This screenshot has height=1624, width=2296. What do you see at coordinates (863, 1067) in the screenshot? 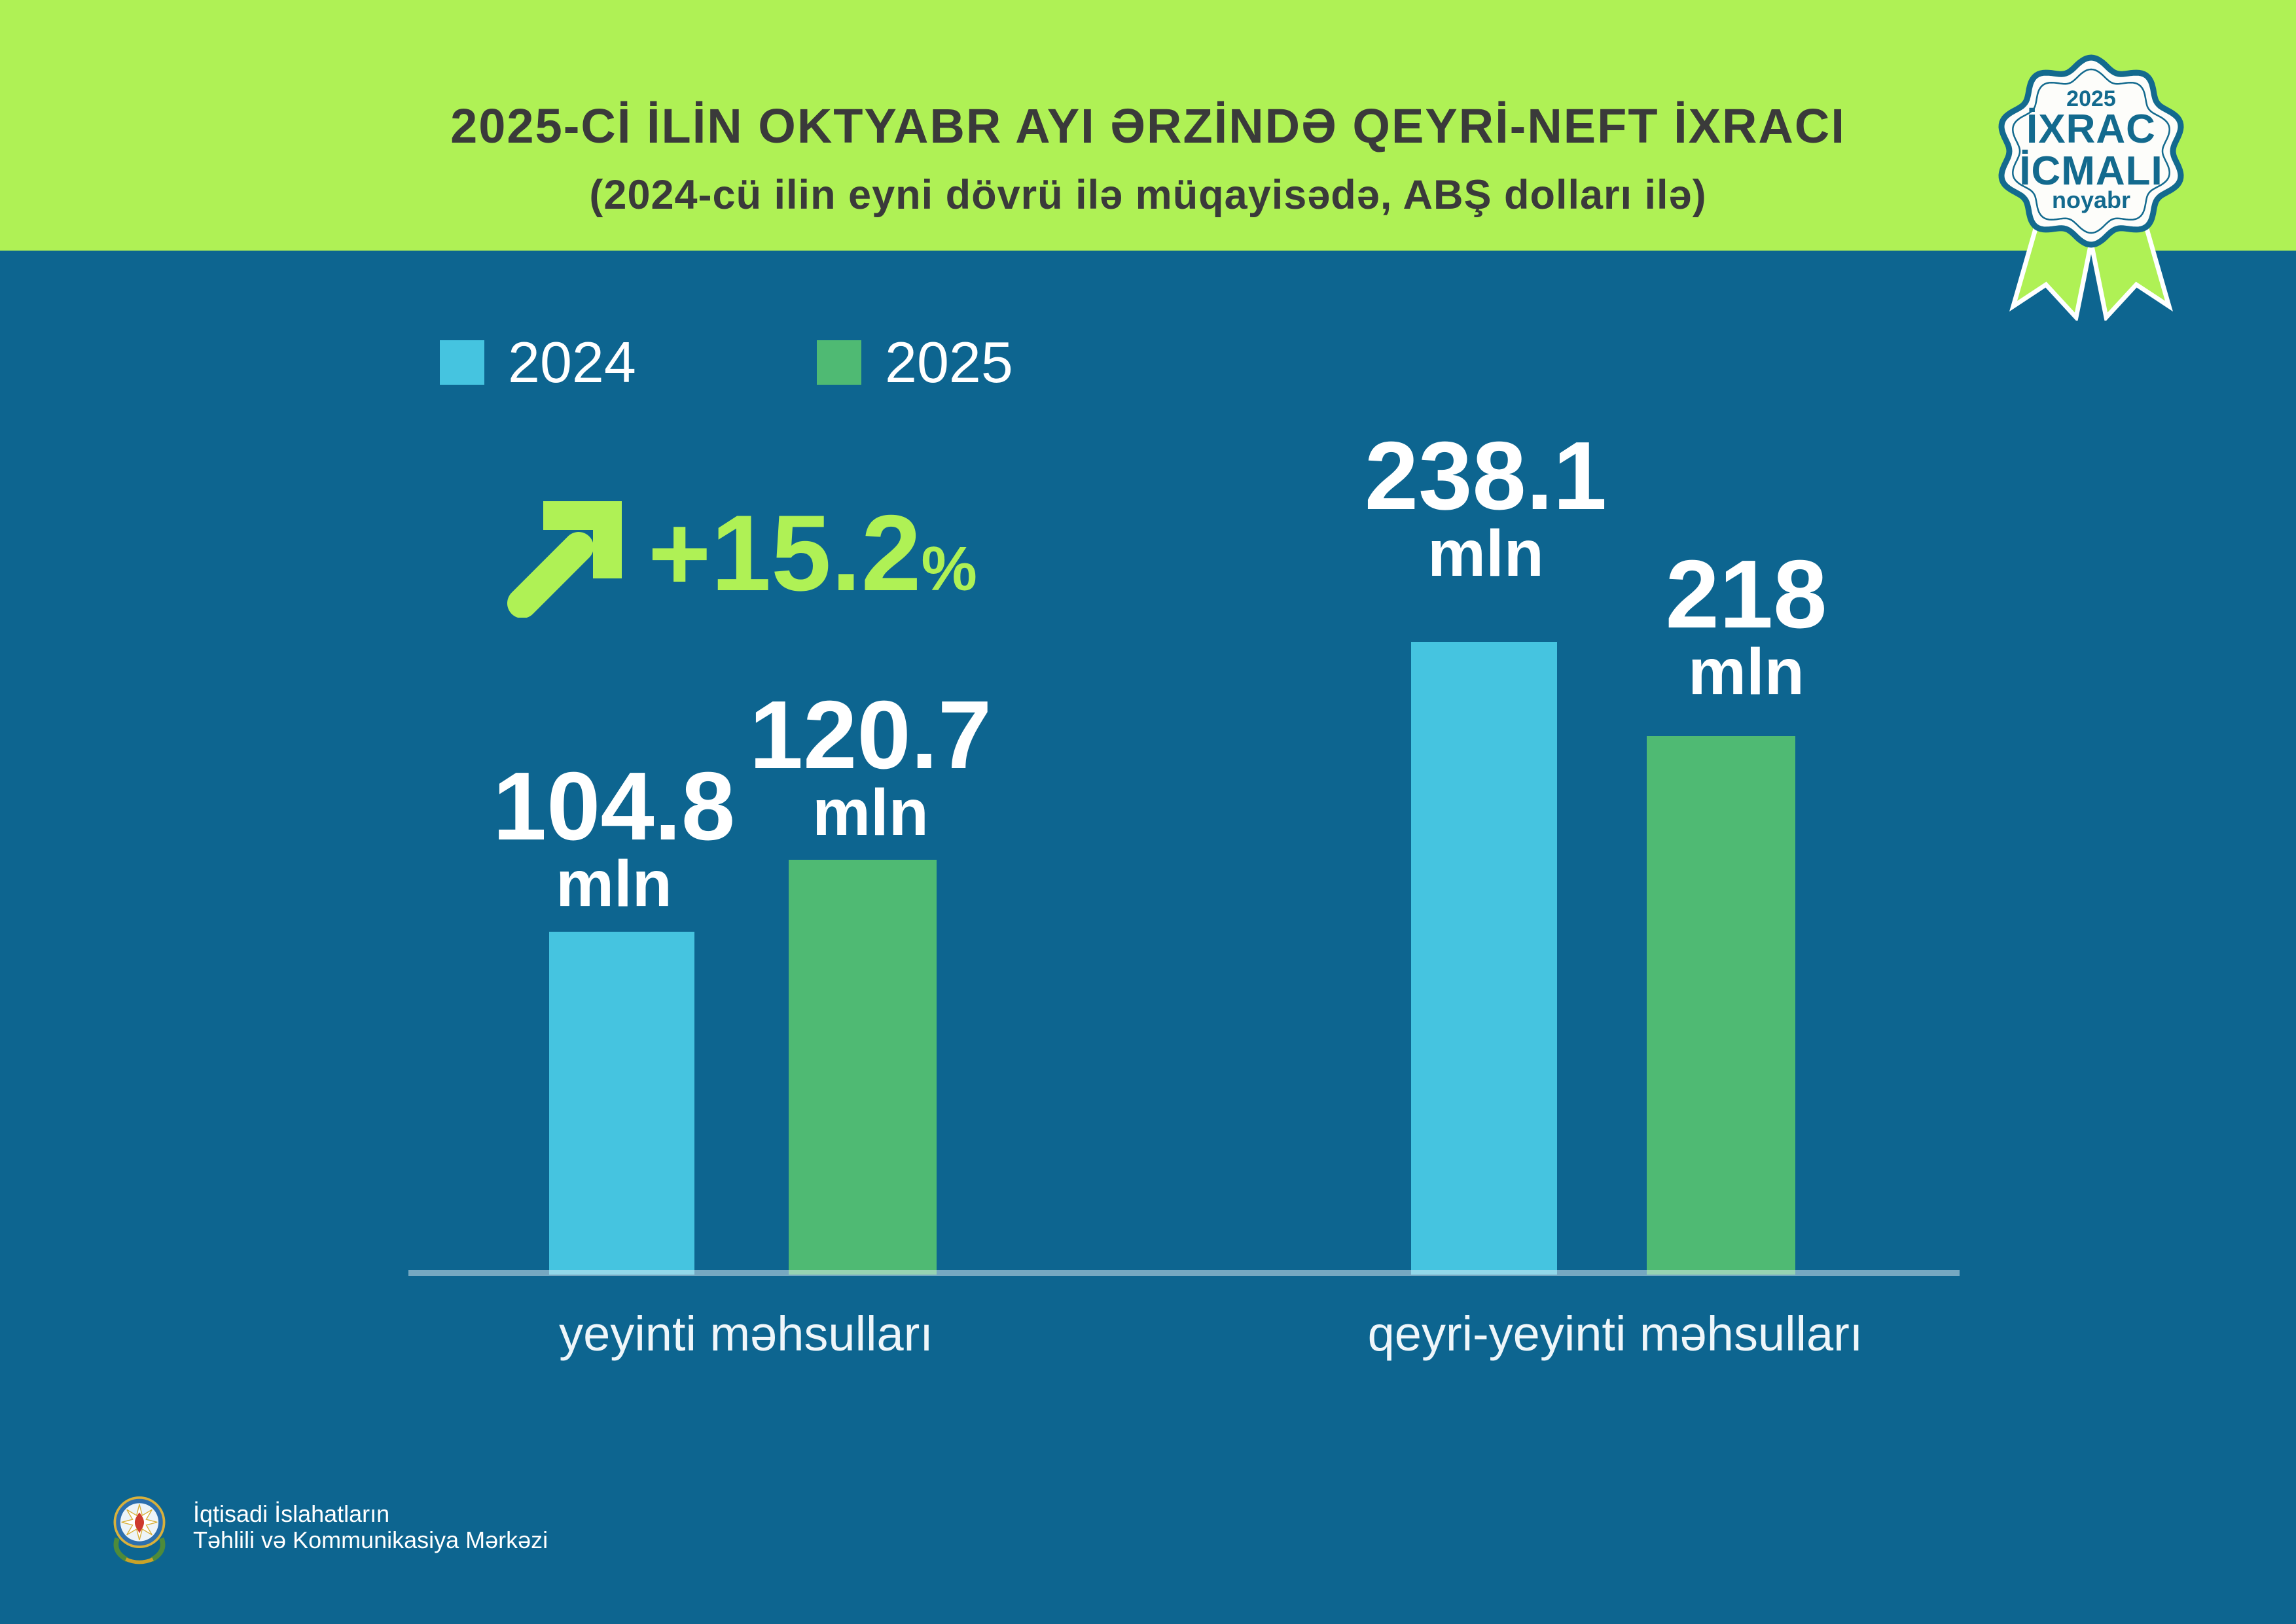
I see `bar-2025-food` at bounding box center [863, 1067].